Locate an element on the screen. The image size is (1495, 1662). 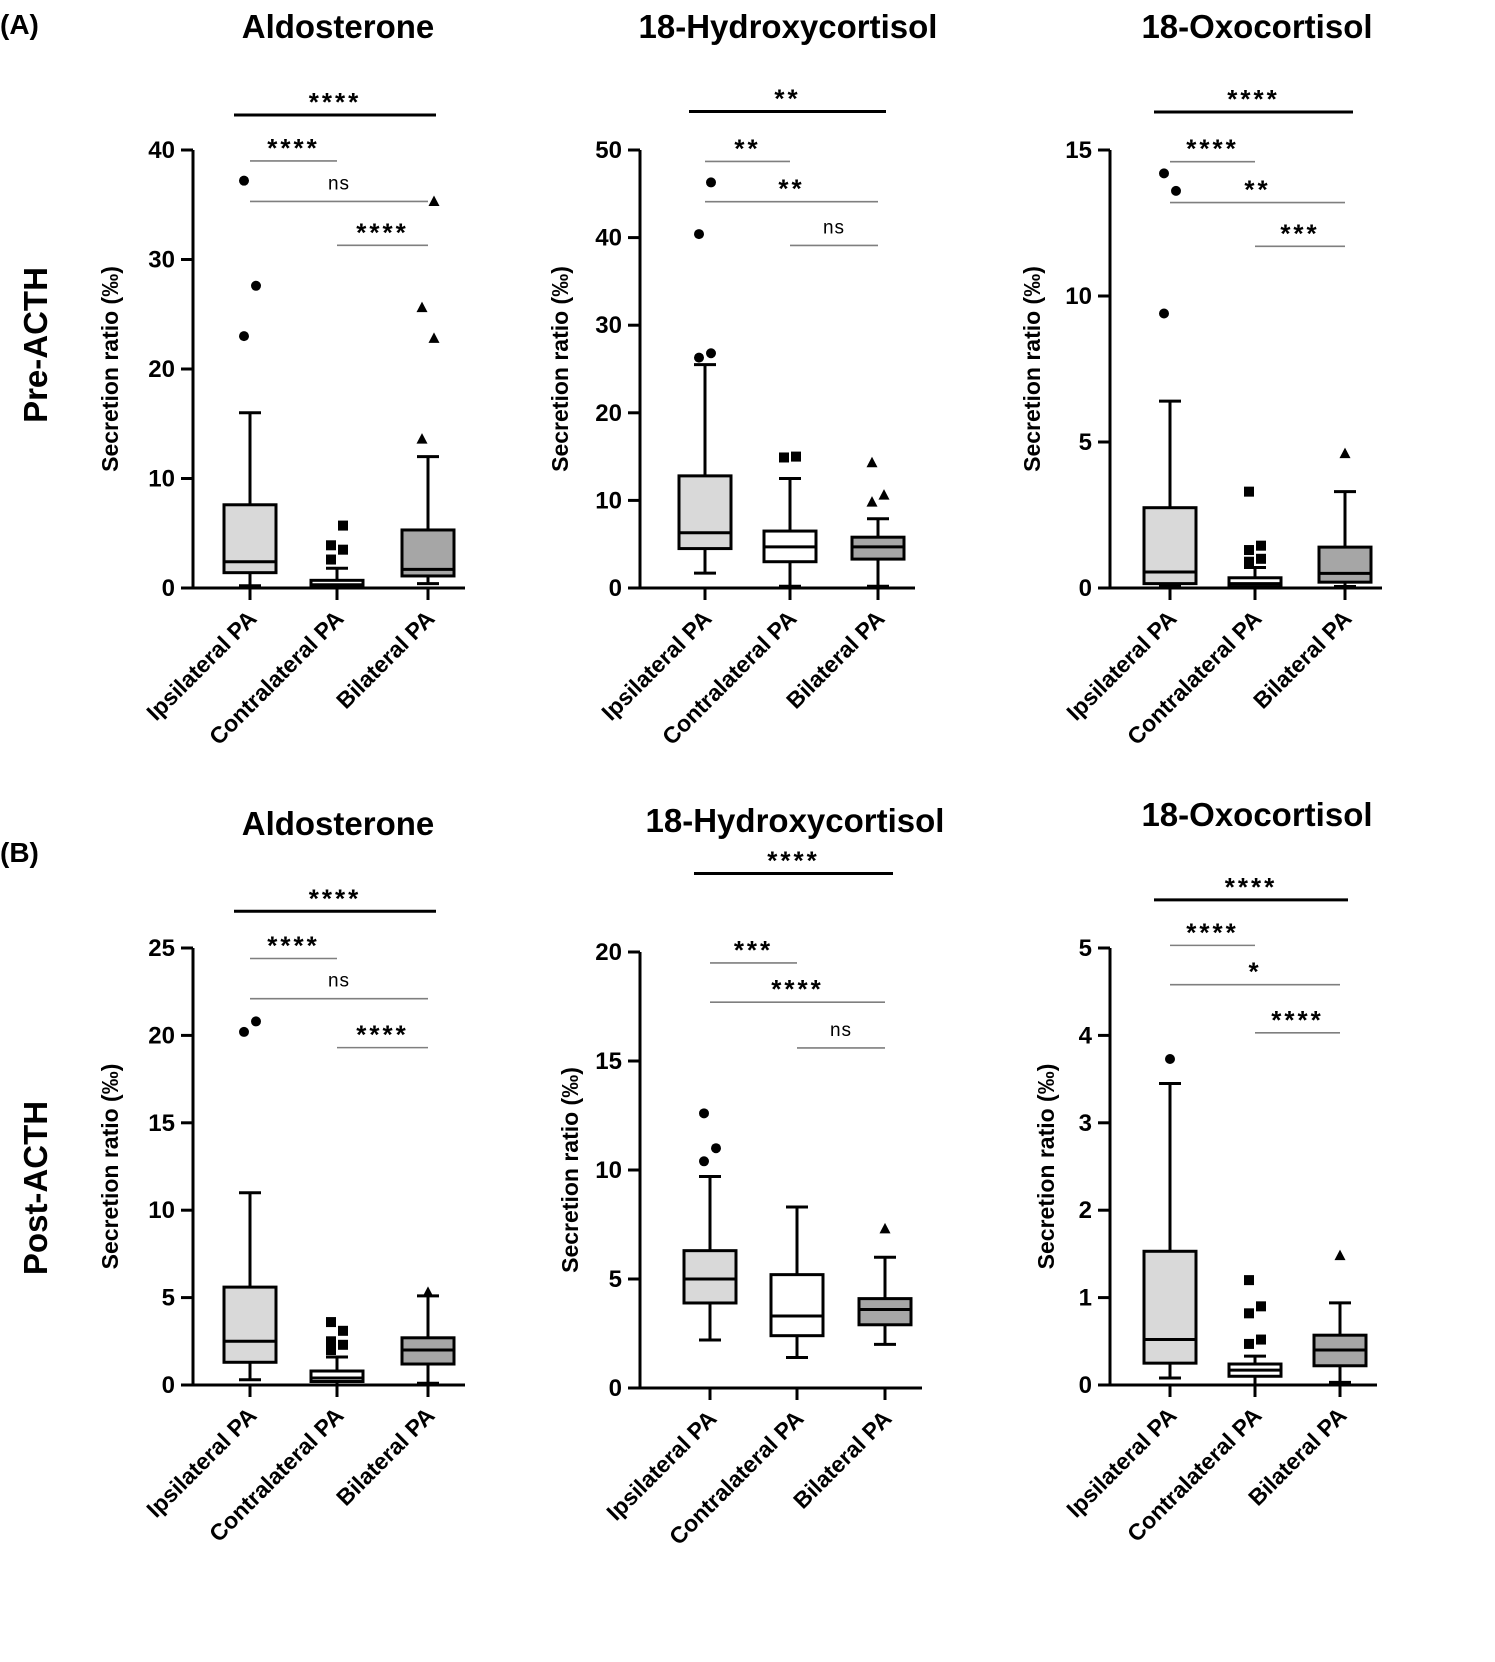
y-tick-label: 1 is located at coordinates (1085, 1298).